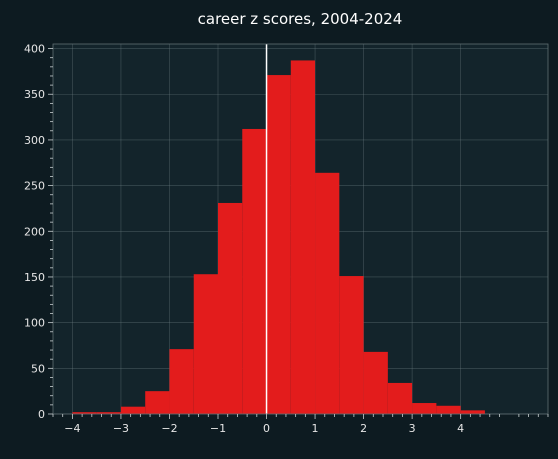 Image resolution: width=558 pixels, height=459 pixels. What do you see at coordinates (34, 49) in the screenshot?
I see `y-tick-label: 400` at bounding box center [34, 49].